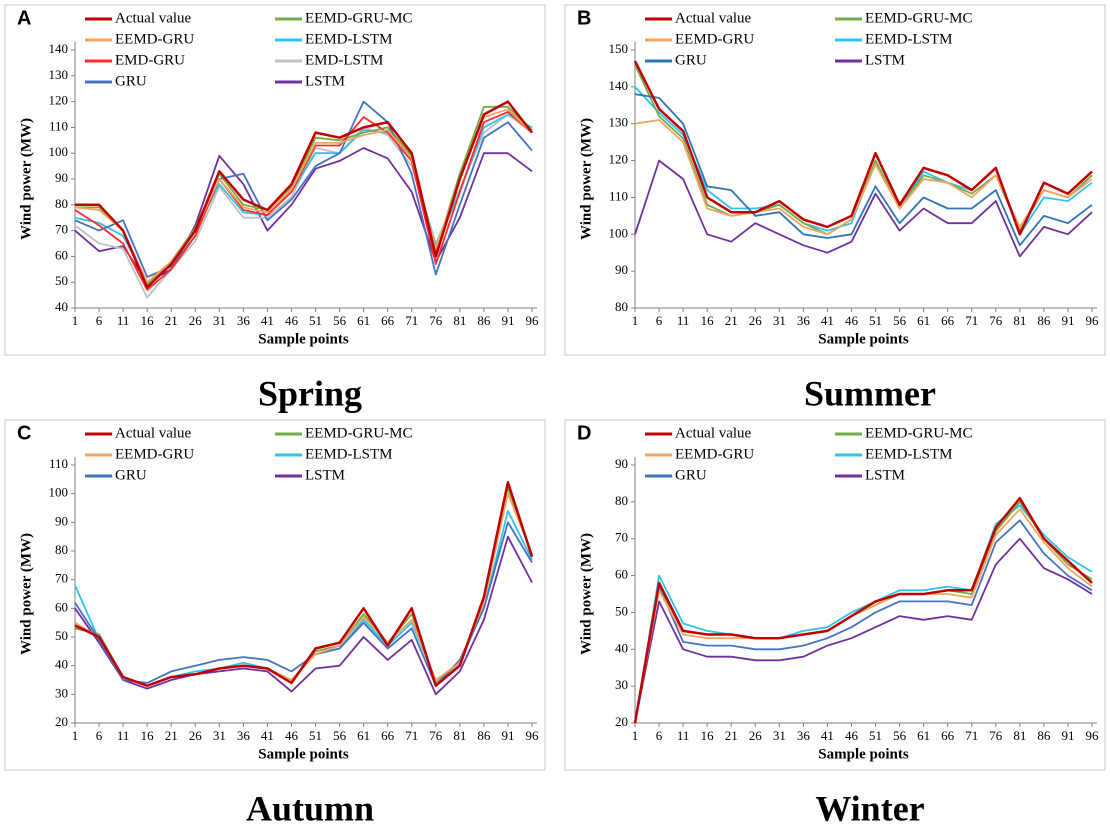 This screenshot has height=834, width=1110. I want to click on legend-label: Actual value, so click(713, 433).